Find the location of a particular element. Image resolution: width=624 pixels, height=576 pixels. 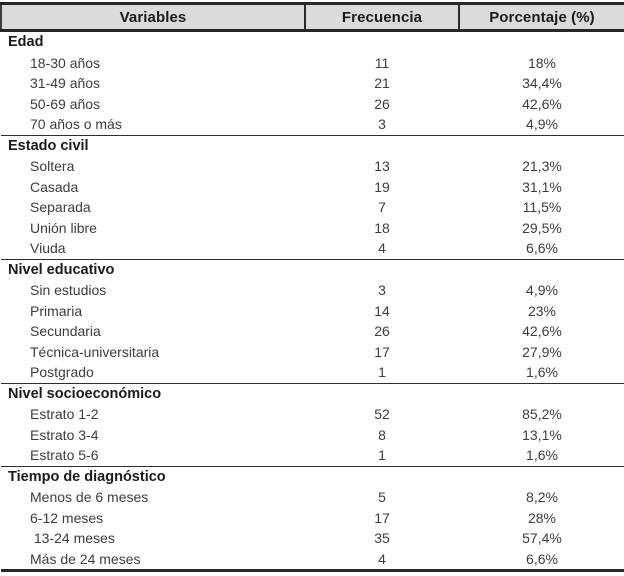

percentage-value: 27,9% is located at coordinates (542, 351).